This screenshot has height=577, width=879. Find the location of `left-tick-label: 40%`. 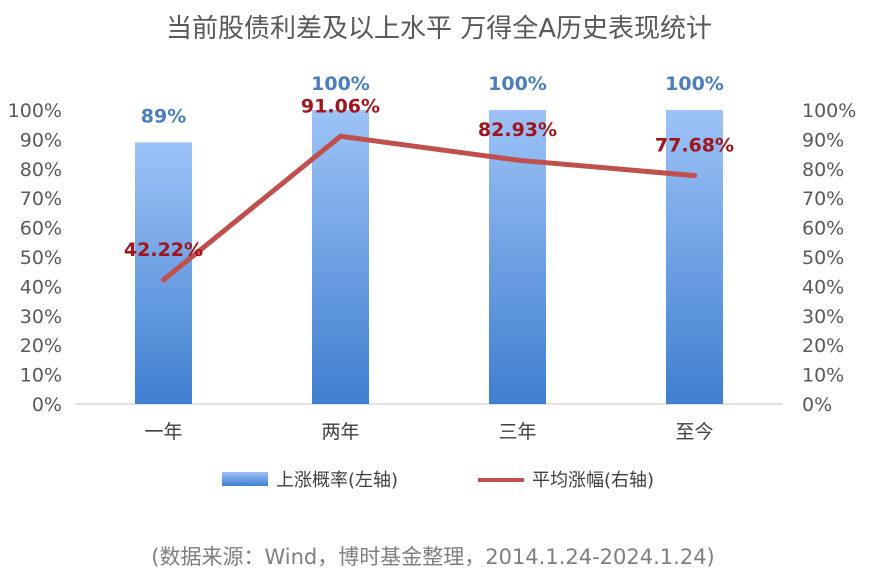

left-tick-label: 40% is located at coordinates (41, 287).